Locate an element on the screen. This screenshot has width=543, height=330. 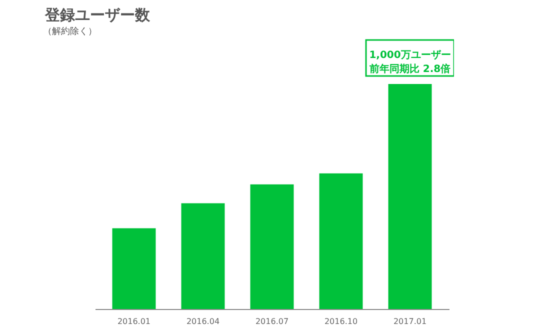
x-tick-label: 2017.01 is located at coordinates (410, 321).